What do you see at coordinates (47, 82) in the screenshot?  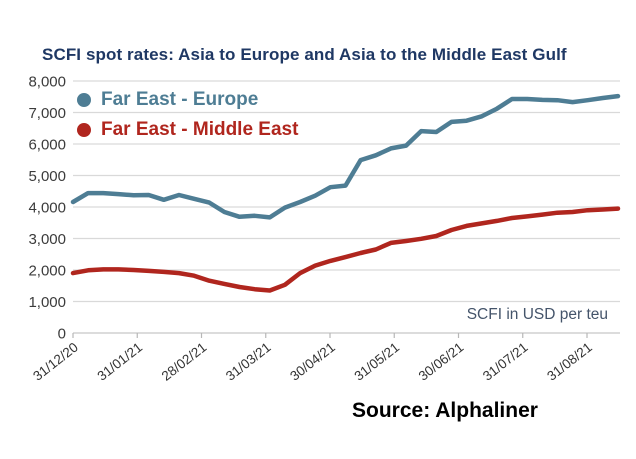 I see `y-tick-label: 8,000` at bounding box center [47, 82].